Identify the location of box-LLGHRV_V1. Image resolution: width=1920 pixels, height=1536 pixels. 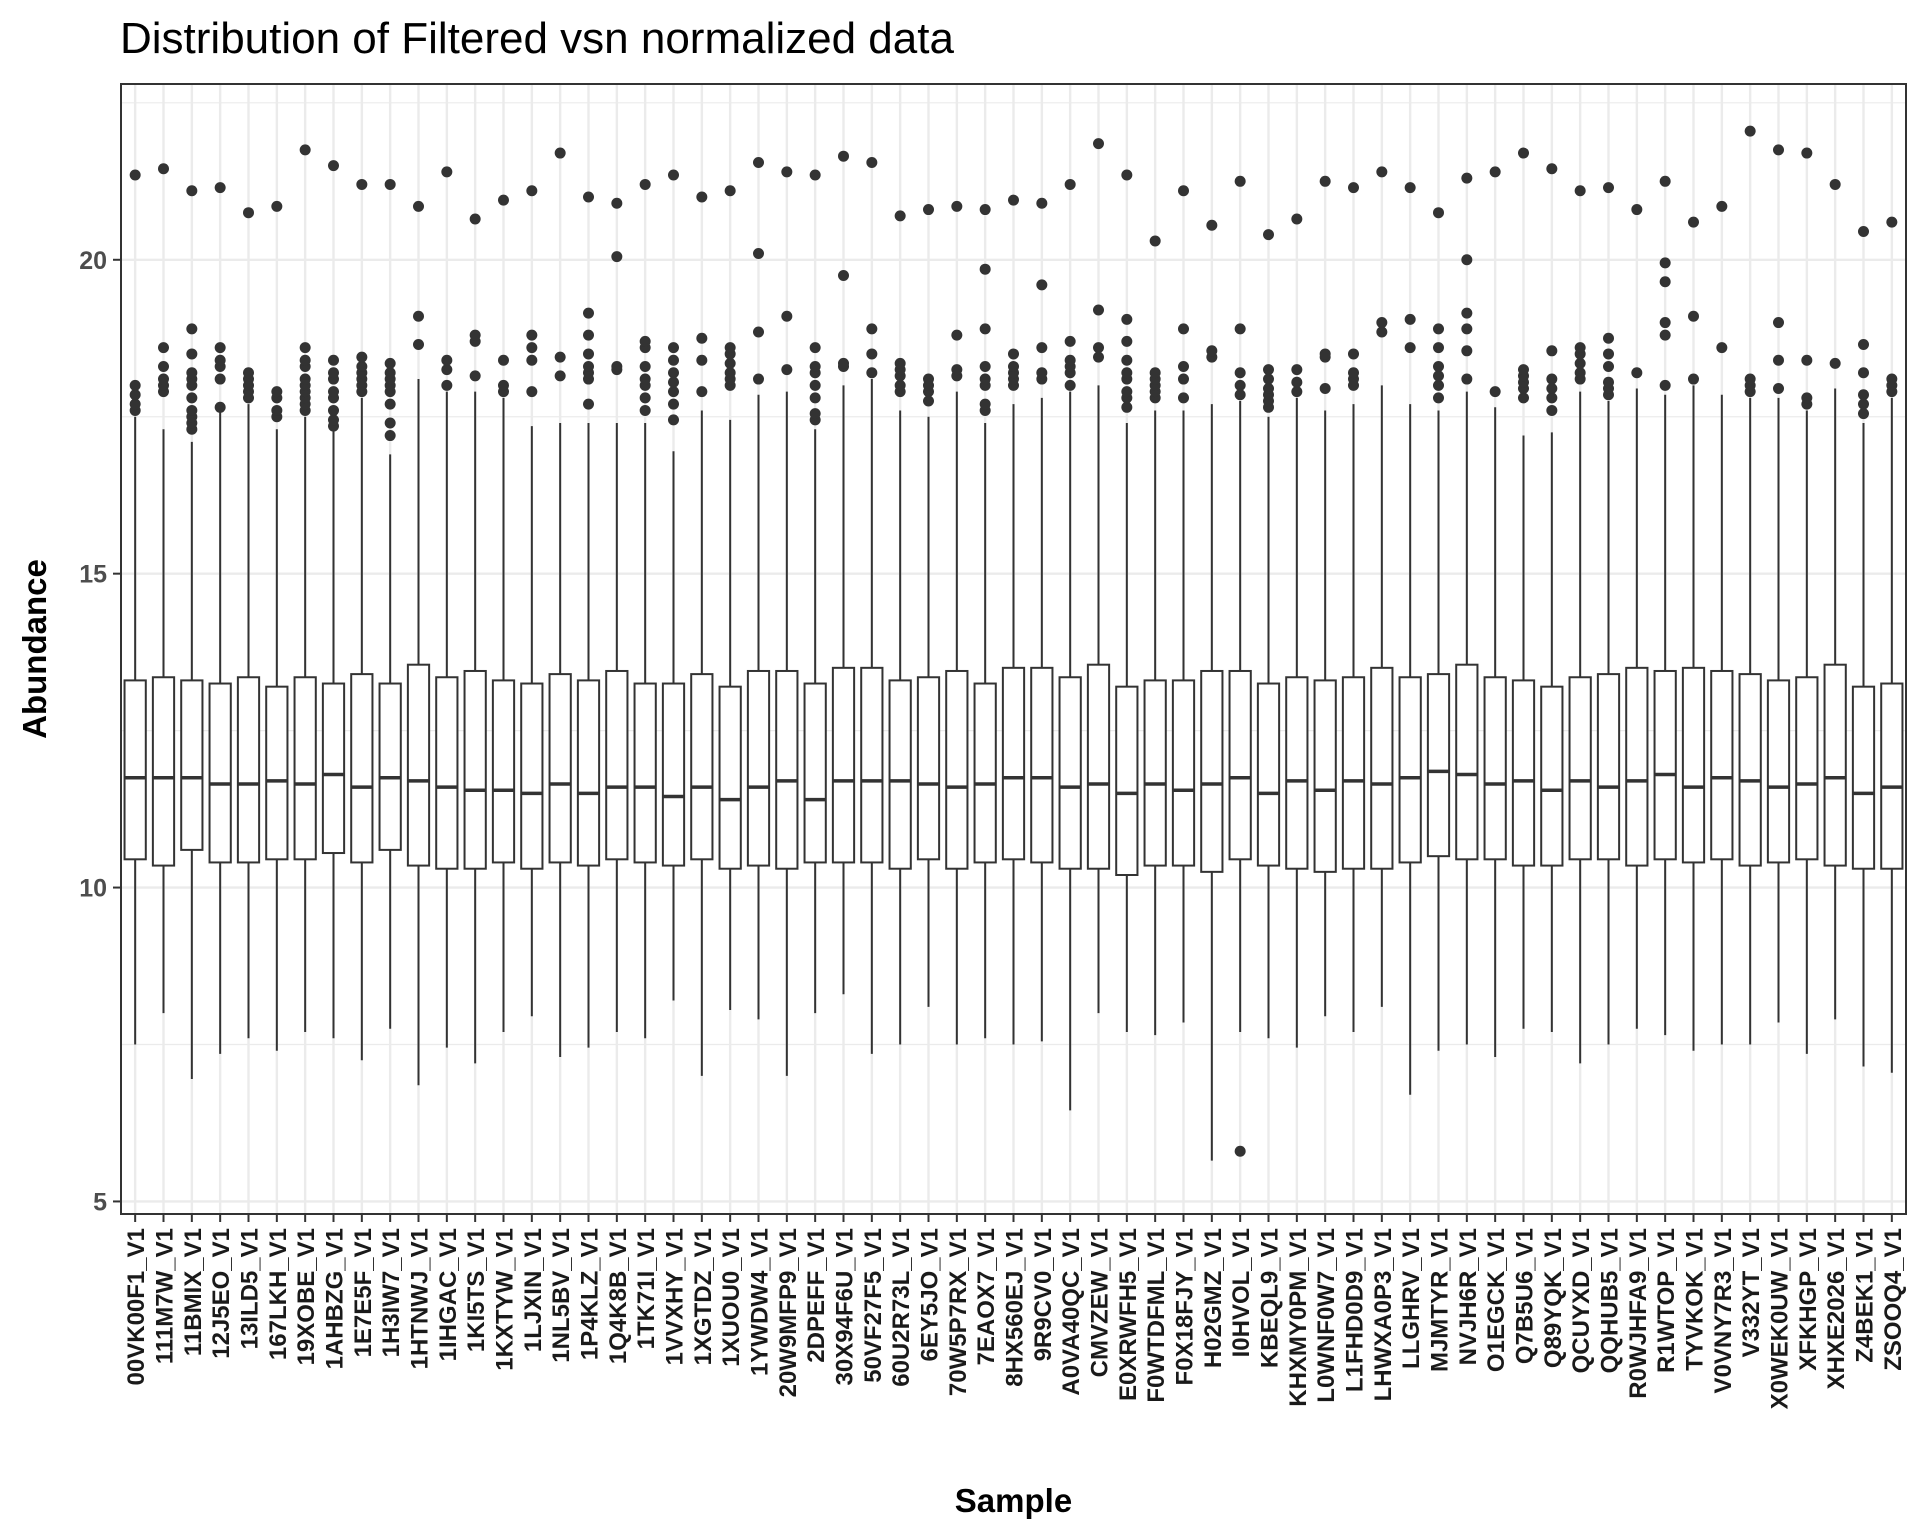
(1410, 638).